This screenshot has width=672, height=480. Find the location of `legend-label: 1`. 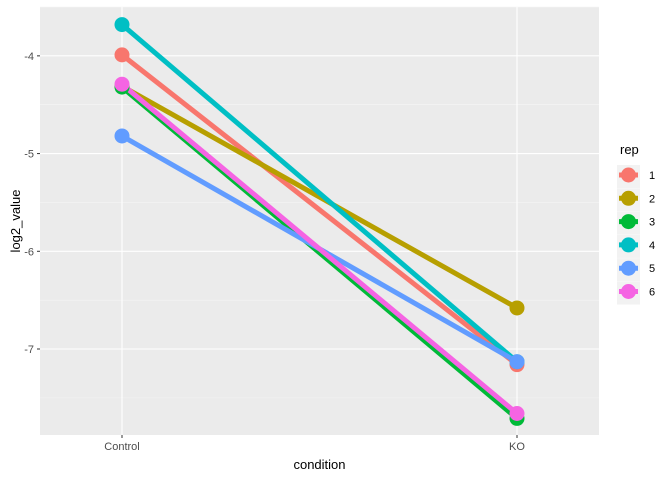

legend-label: 1 is located at coordinates (652, 176).